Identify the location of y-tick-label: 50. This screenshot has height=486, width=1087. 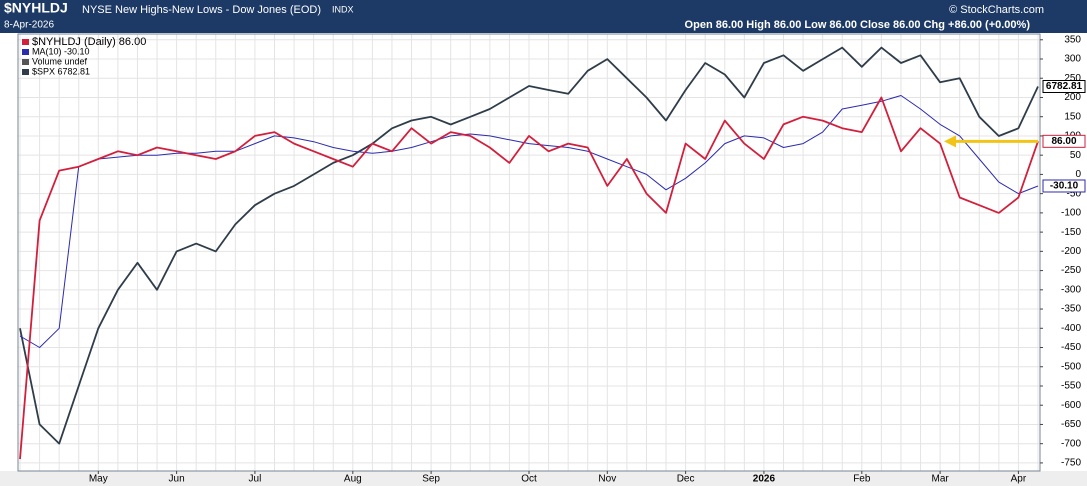
(1076, 155).